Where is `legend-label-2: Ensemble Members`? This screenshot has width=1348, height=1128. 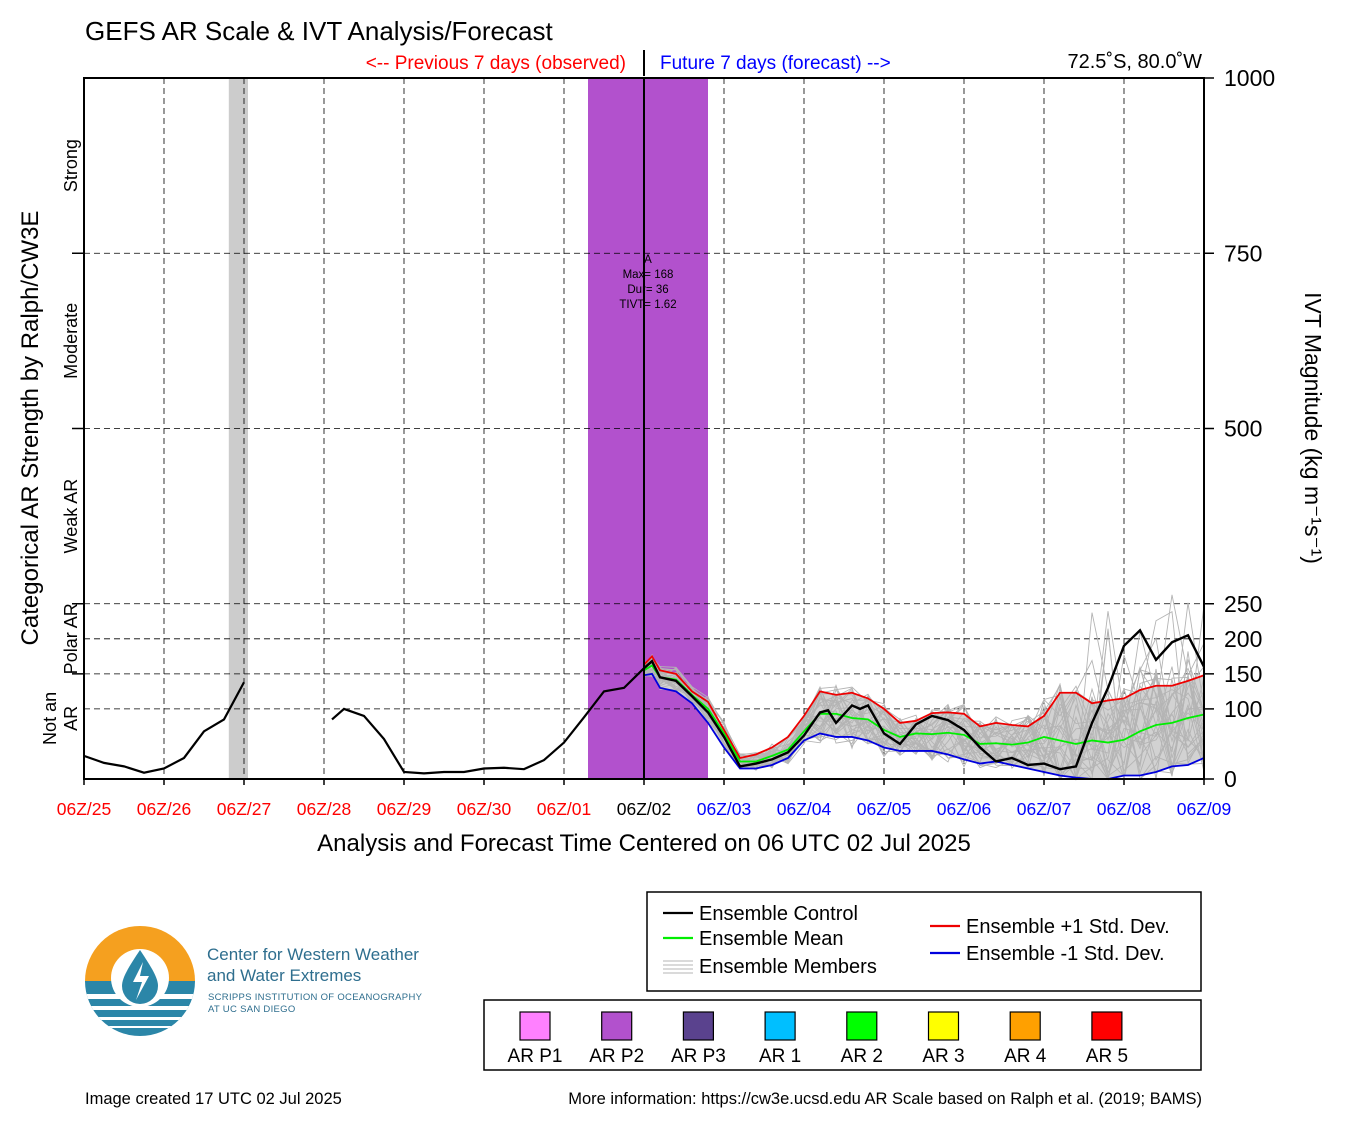
legend-label-2: Ensemble Members is located at coordinates (788, 967).